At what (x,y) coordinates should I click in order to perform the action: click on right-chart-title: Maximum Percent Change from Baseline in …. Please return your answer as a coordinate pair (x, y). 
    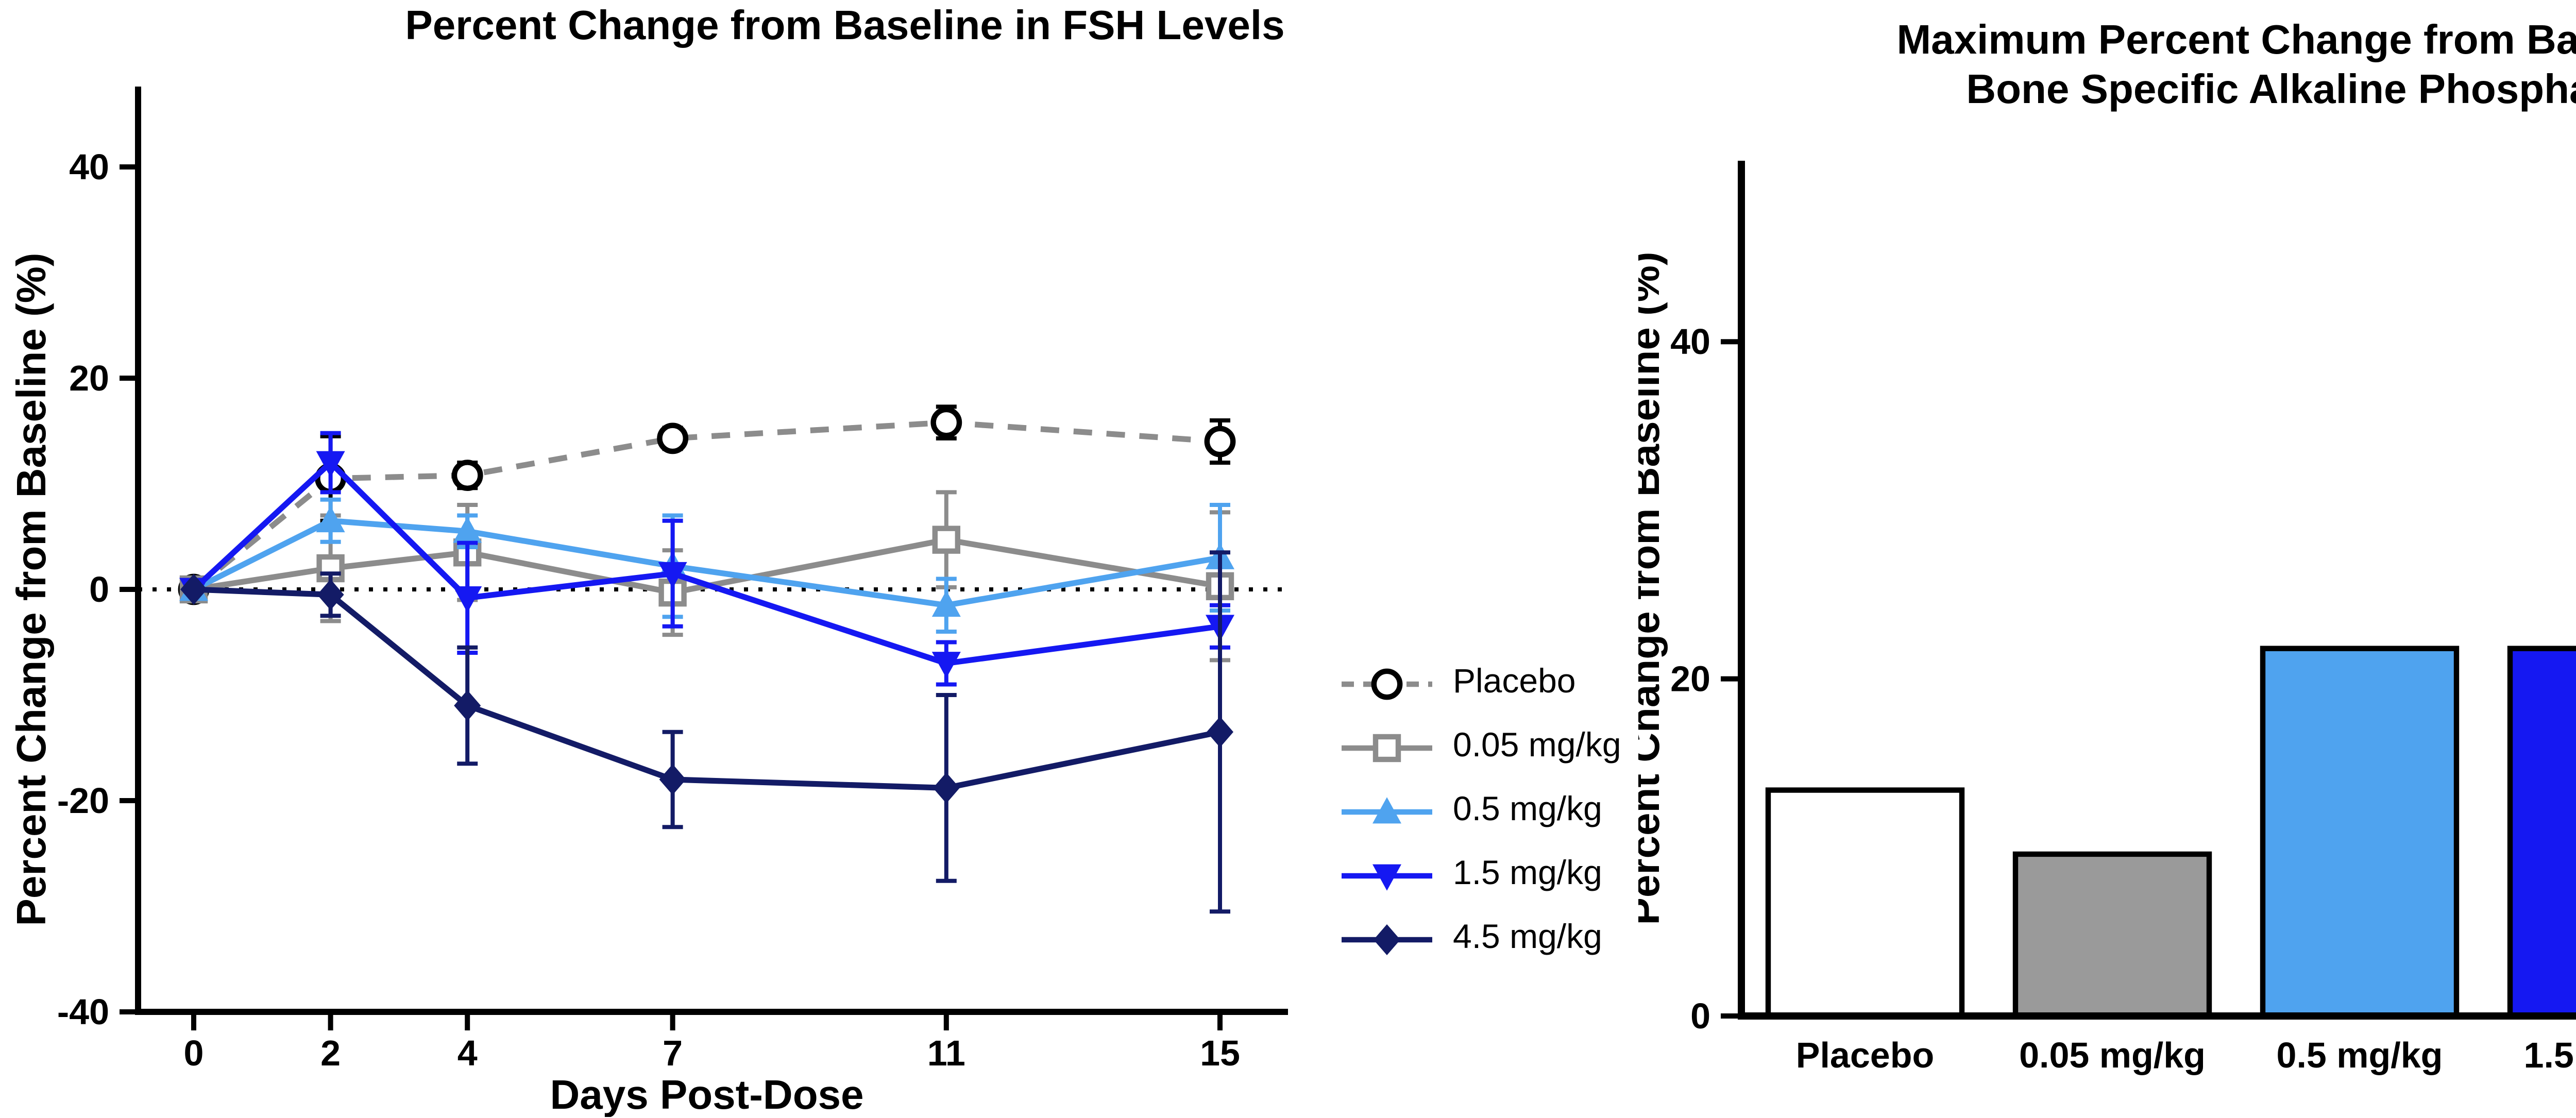
    Looking at the image, I should click on (2107, 65).